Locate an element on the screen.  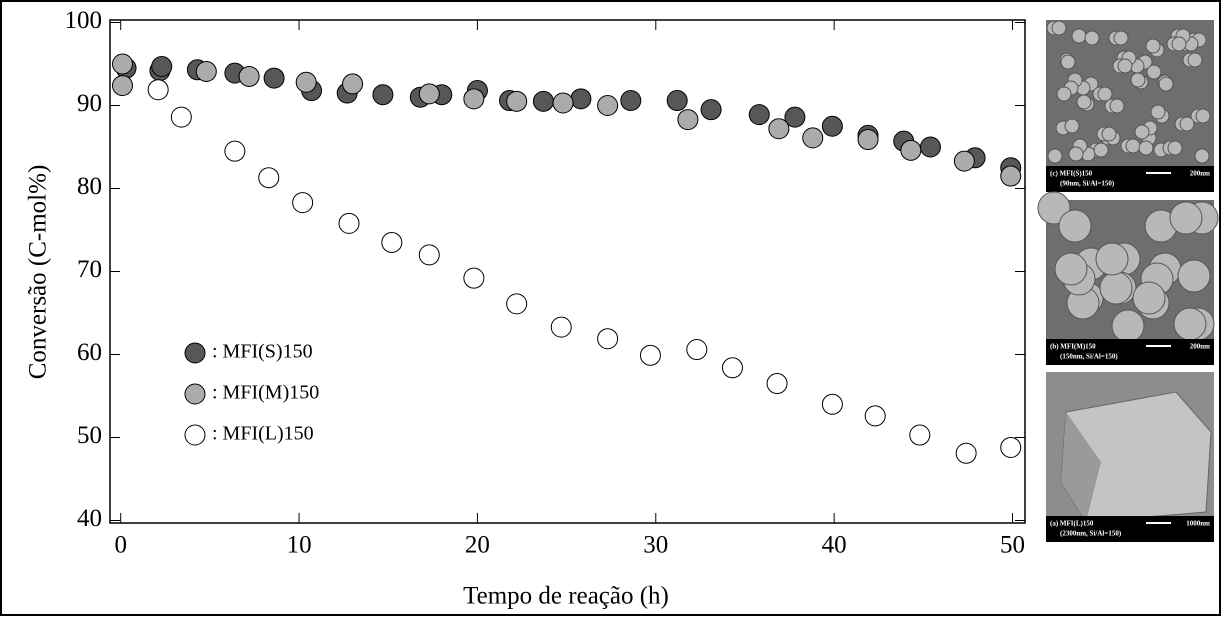
sem-crystal-face is located at coordinates (1081, 467).